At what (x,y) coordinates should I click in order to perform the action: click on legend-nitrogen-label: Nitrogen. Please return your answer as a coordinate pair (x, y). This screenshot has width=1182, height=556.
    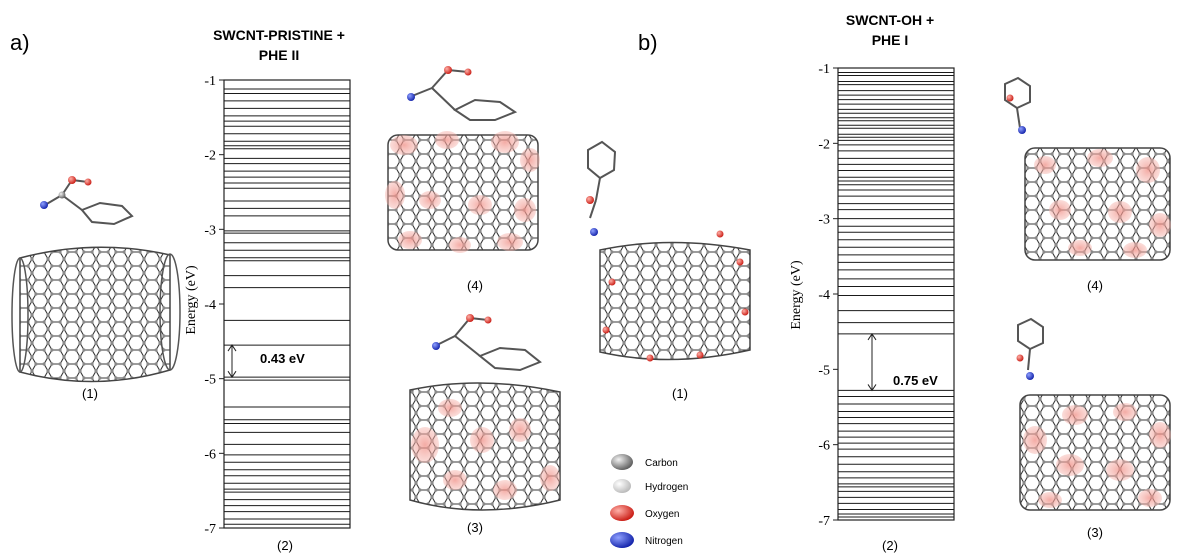
    Looking at the image, I should click on (664, 541).